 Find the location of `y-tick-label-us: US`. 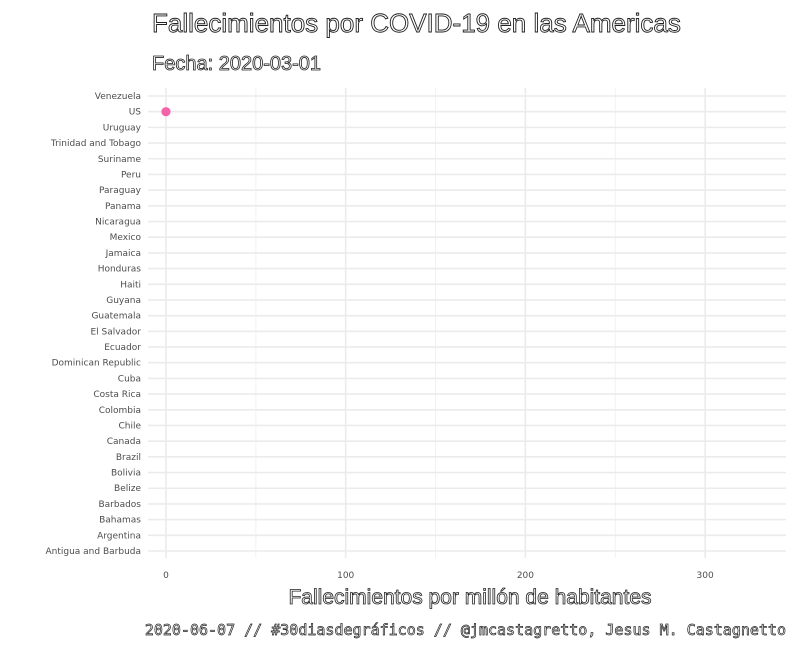

y-tick-label-us: US is located at coordinates (135, 113).